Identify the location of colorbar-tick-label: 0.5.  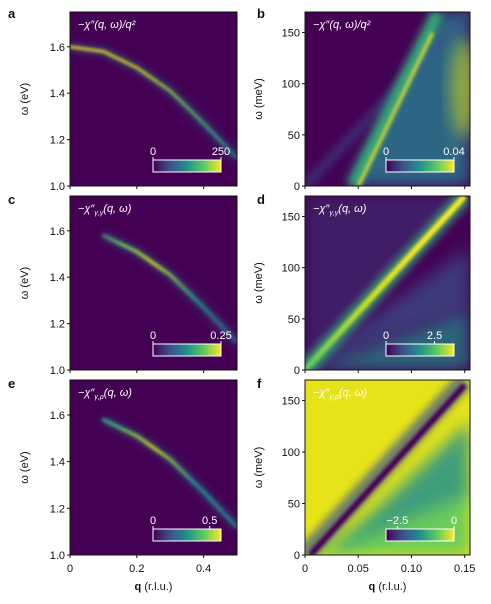
(209, 521).